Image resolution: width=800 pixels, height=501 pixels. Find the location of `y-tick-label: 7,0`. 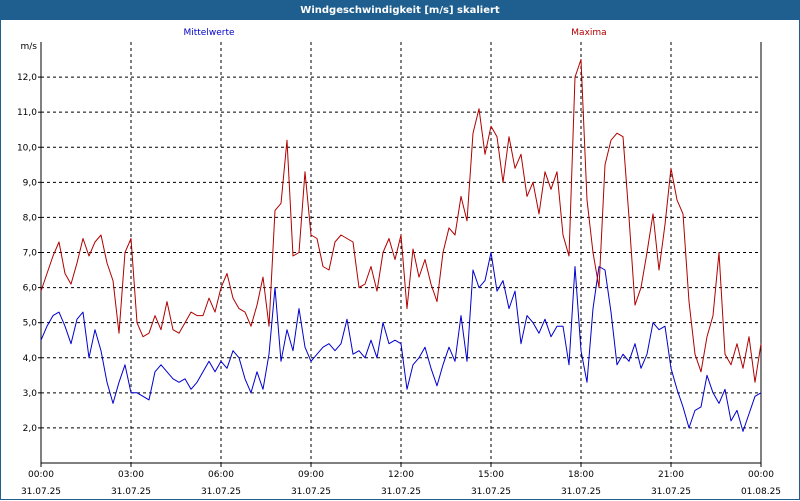

y-tick-label: 7,0 is located at coordinates (30, 254).